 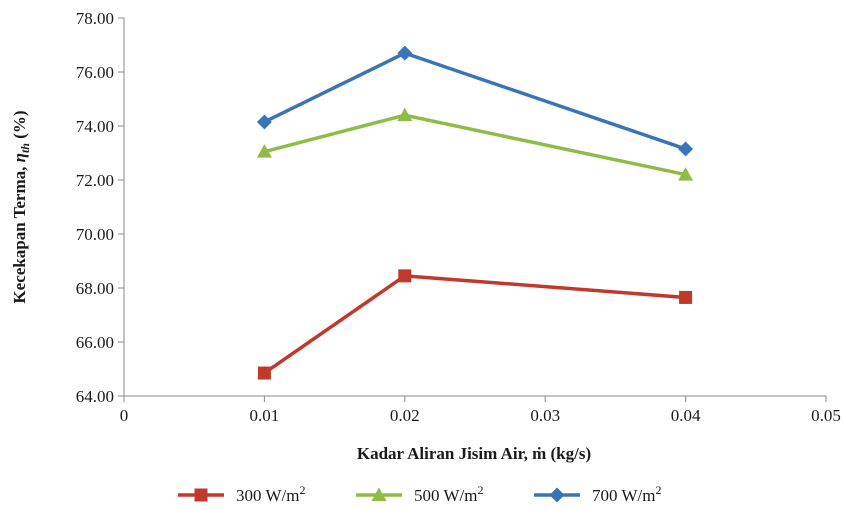 I want to click on y-axis-title-unit: (%), so click(x=19, y=126).